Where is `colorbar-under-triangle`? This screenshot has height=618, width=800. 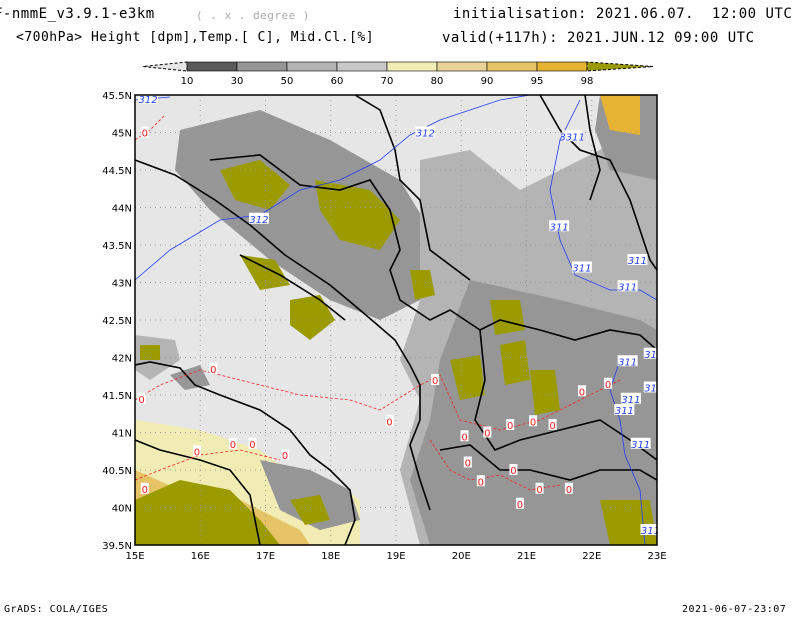 colorbar-under-triangle is located at coordinates (165, 66).